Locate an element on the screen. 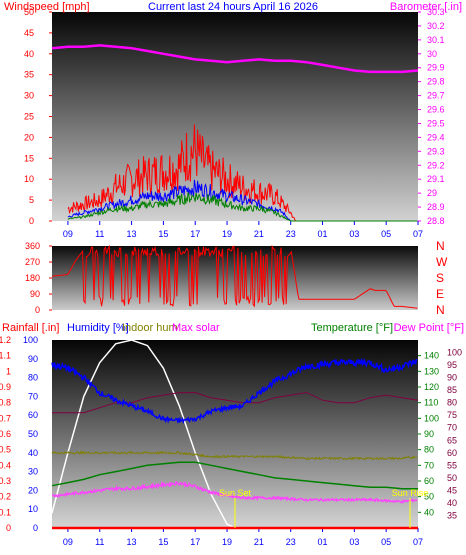 This screenshot has height=555, width=466. dewpoint-tick-label: 80 is located at coordinates (452, 403).